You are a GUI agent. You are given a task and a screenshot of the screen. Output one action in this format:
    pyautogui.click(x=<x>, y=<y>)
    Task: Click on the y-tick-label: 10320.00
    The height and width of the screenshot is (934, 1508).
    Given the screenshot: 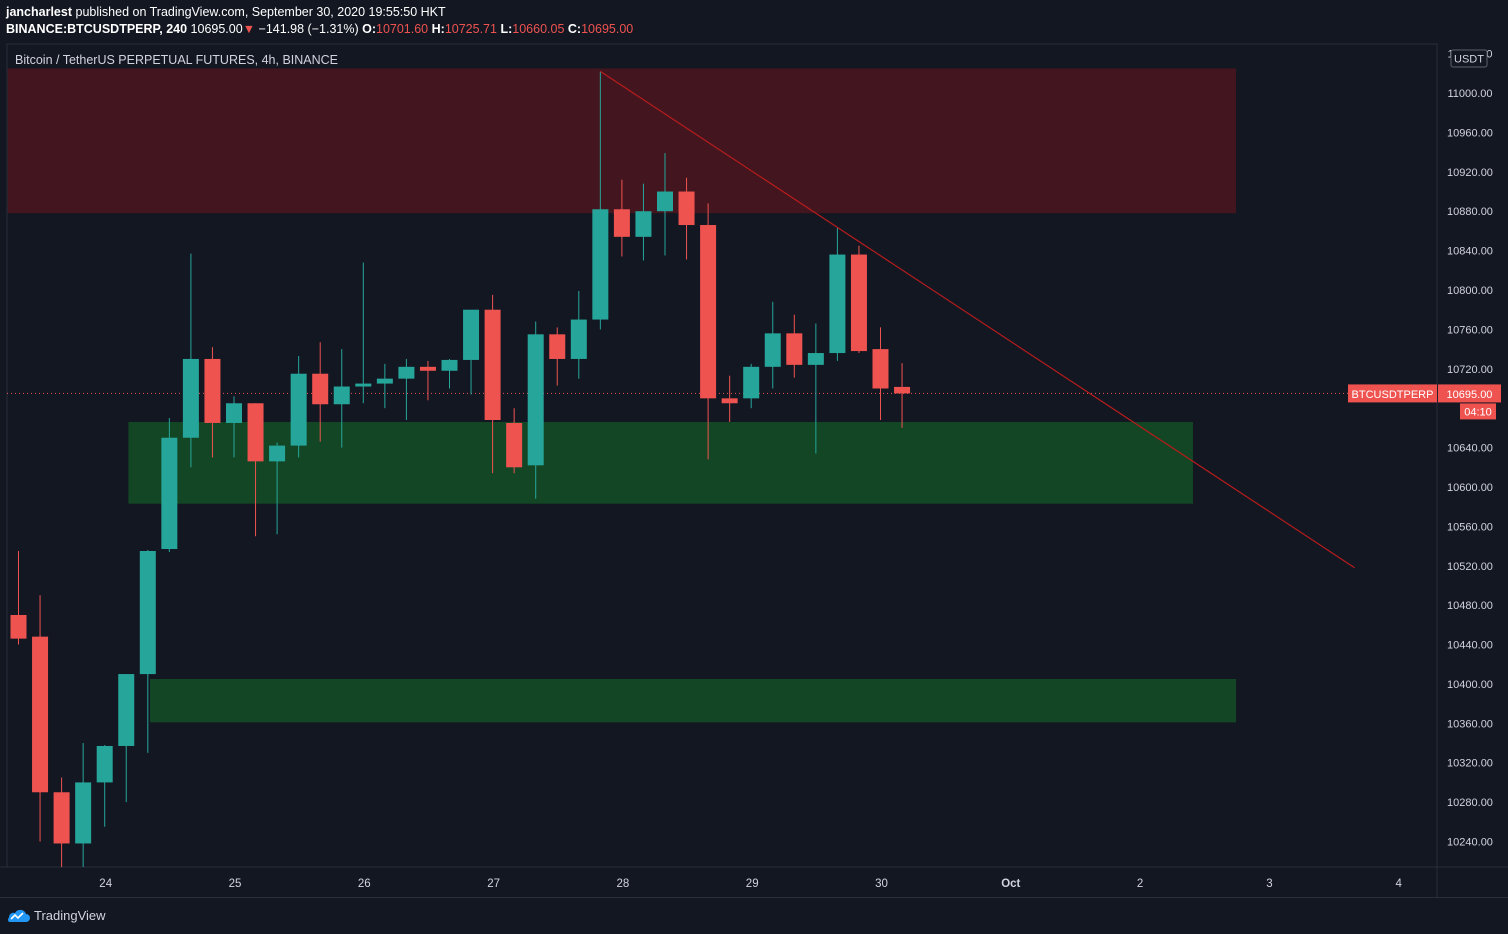 What is the action you would take?
    pyautogui.click(x=1470, y=764)
    